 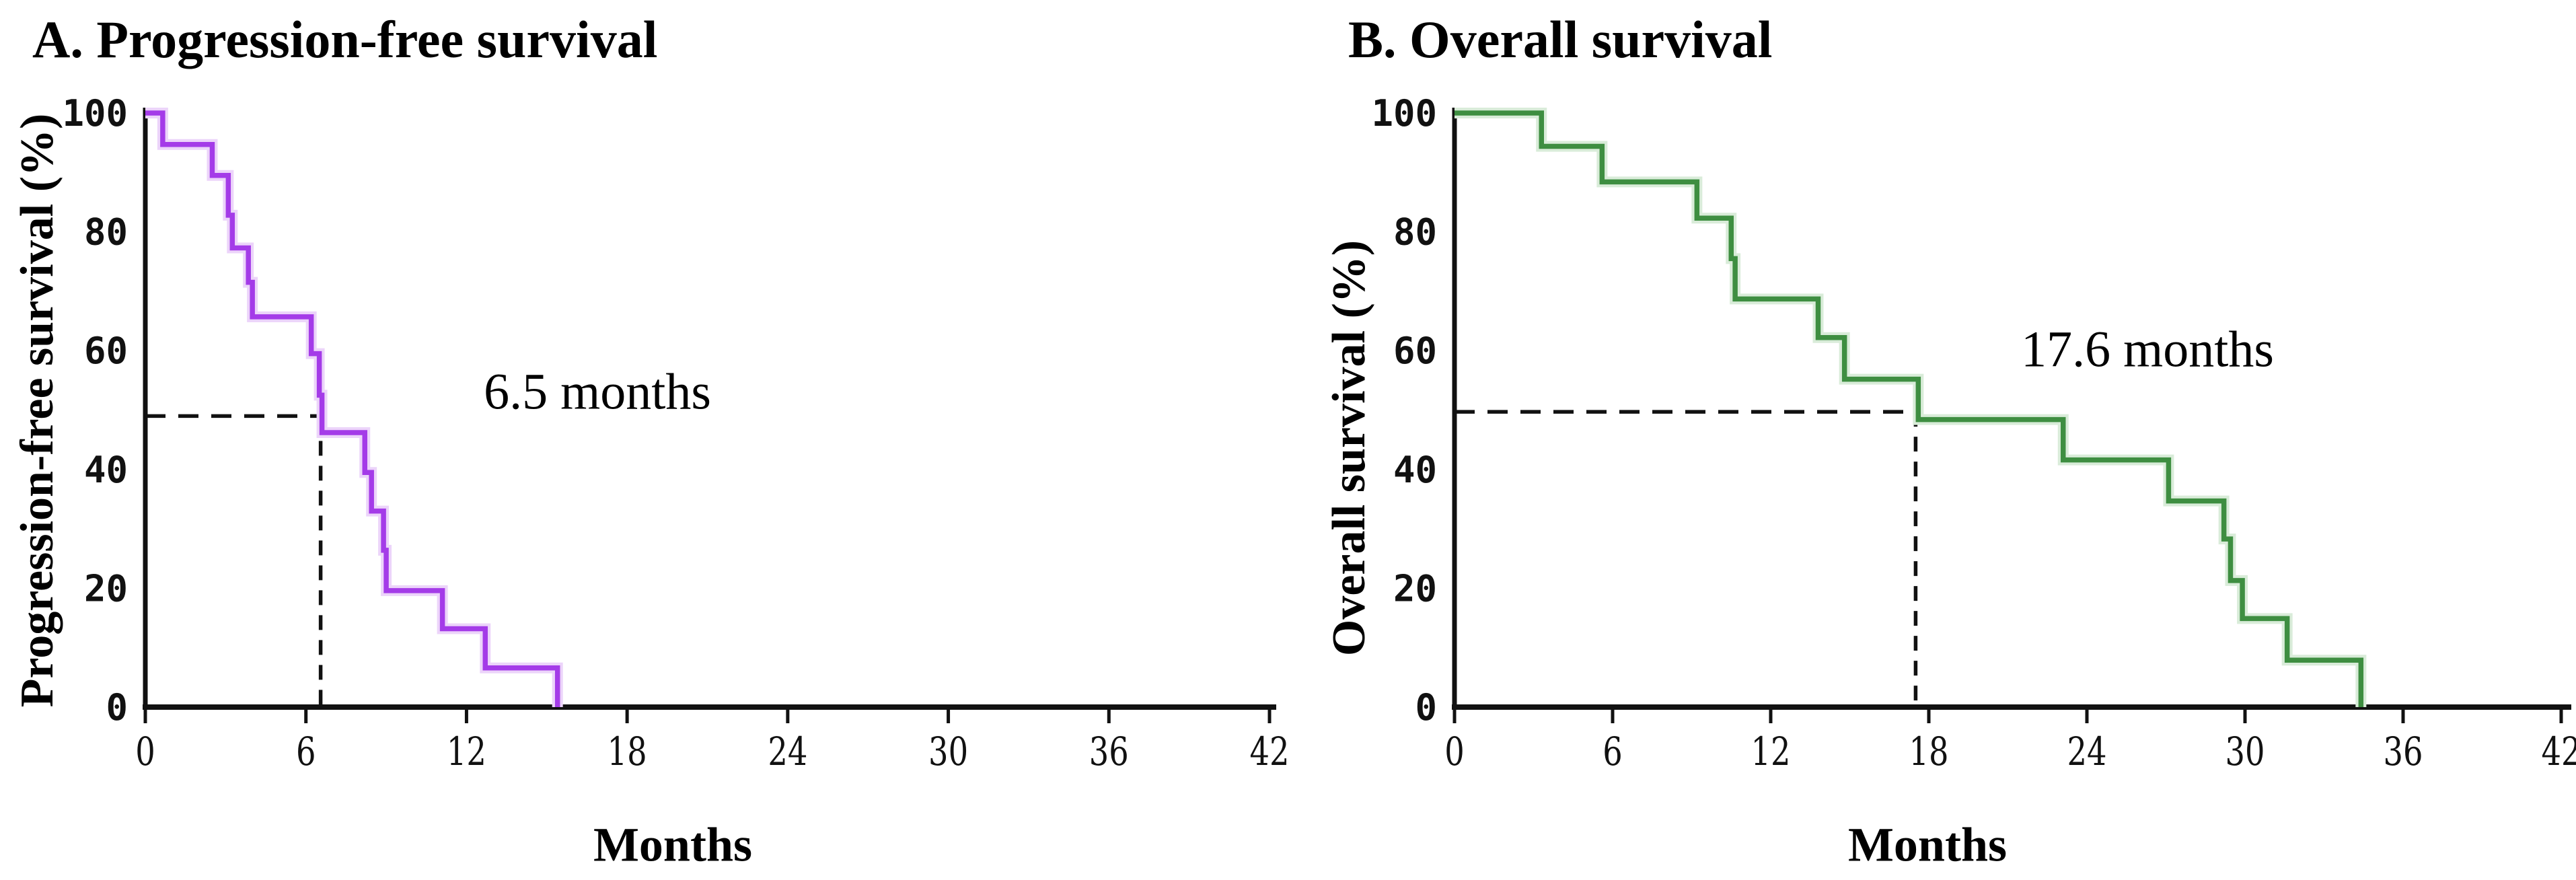 I want to click on pfs-curve, so click(x=352, y=408).